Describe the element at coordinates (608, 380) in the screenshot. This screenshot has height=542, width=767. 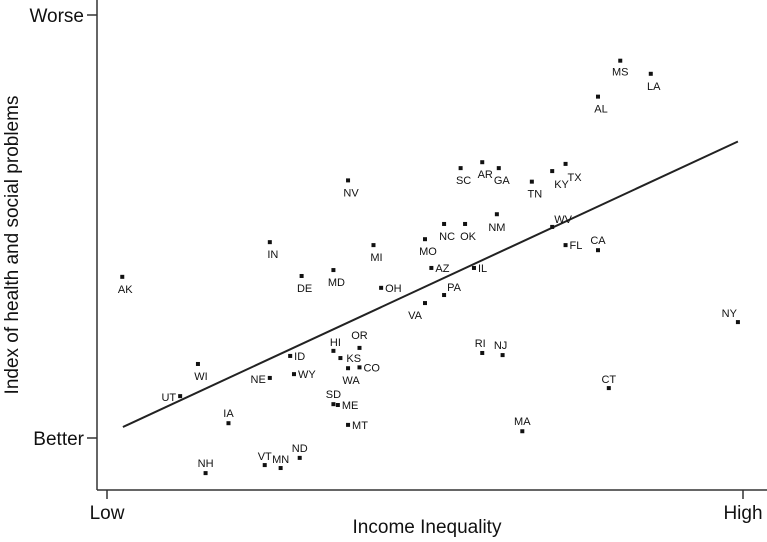
I see `data-label-ct: CT` at that location.